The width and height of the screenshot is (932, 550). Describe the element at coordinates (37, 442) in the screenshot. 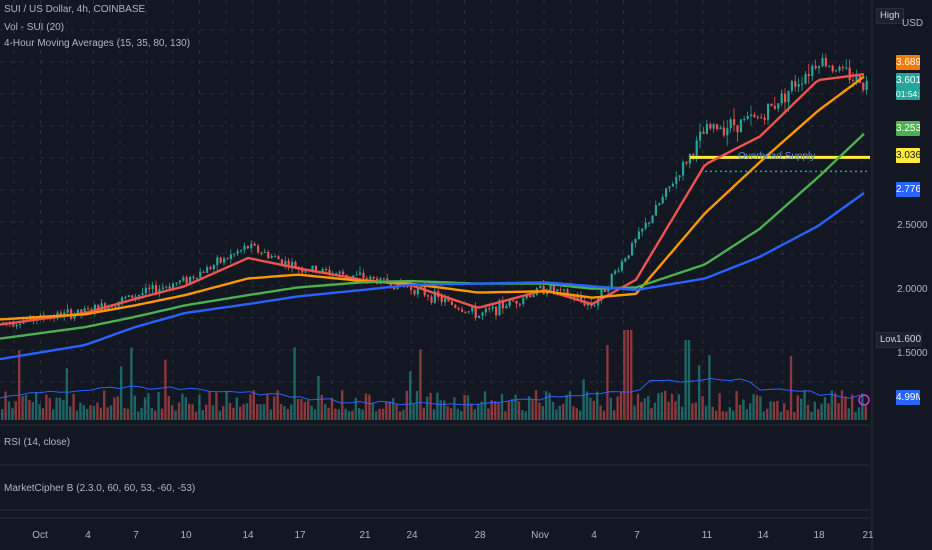

I see `rsi-panel-label: RSI (14, close)` at that location.